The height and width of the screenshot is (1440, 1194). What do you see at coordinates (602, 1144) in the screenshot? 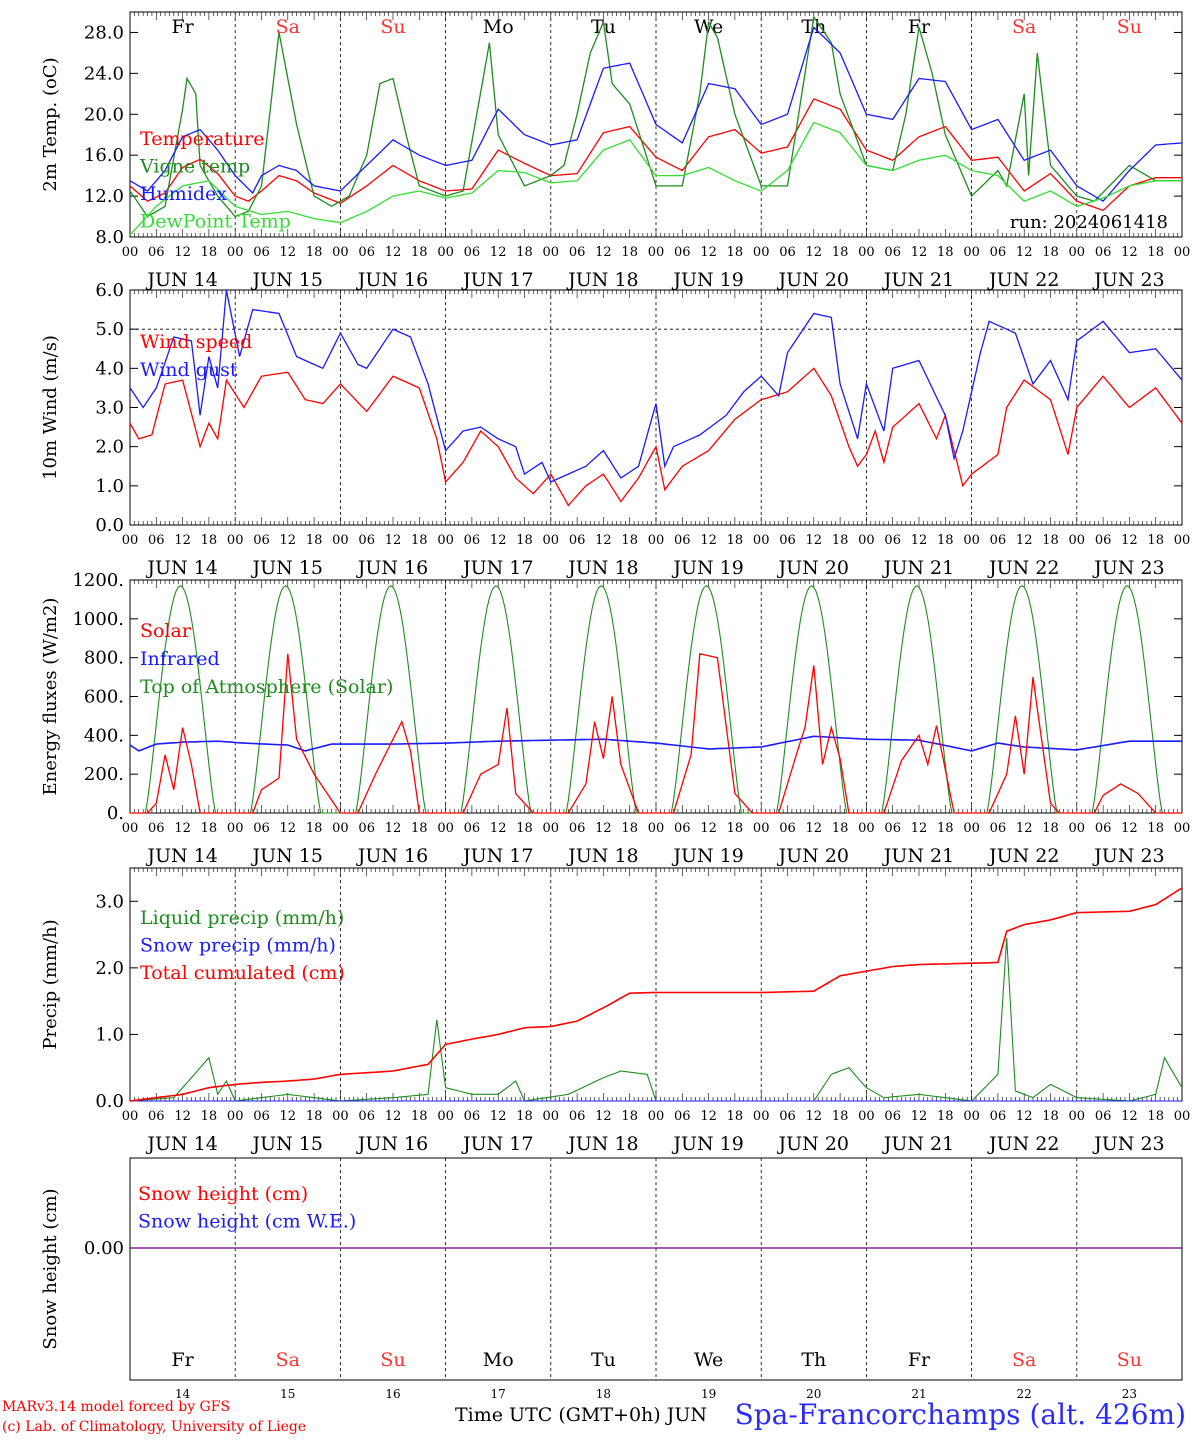
I see `date-label: JUN 18` at bounding box center [602, 1144].